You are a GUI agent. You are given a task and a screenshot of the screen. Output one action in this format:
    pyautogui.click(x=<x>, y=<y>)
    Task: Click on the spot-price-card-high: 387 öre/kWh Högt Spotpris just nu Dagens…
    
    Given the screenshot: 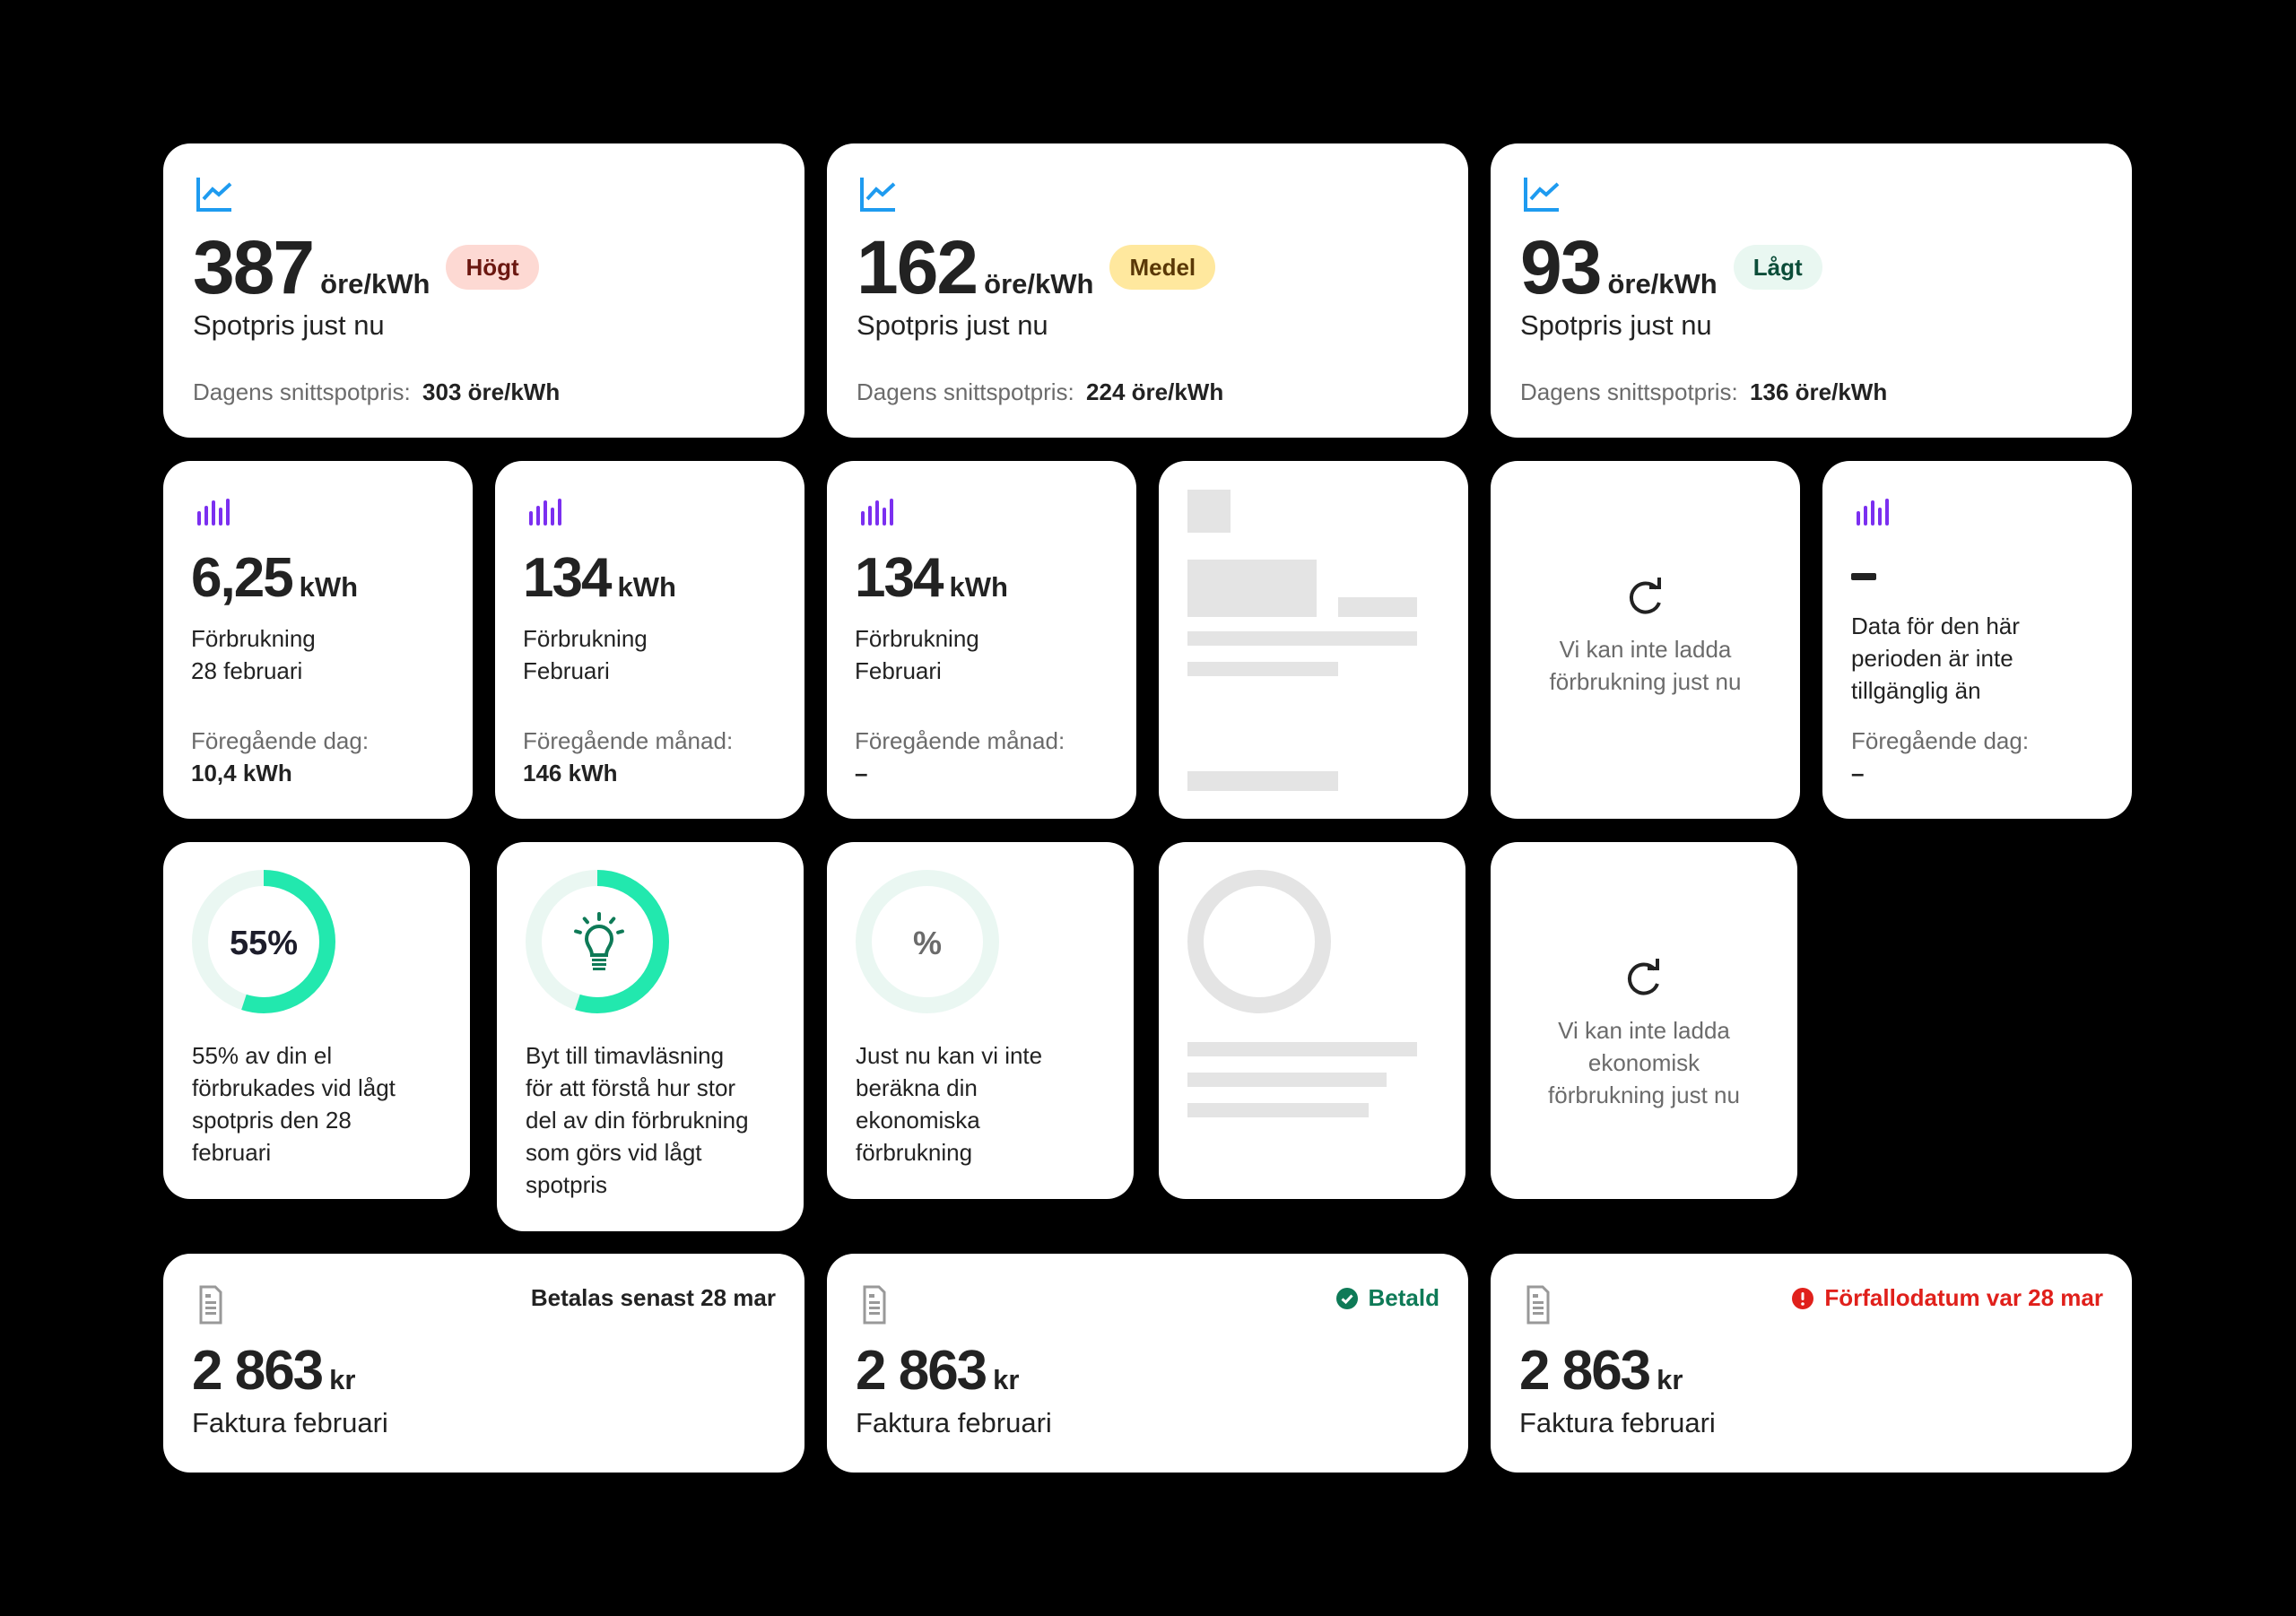 What is the action you would take?
    pyautogui.click(x=483, y=290)
    